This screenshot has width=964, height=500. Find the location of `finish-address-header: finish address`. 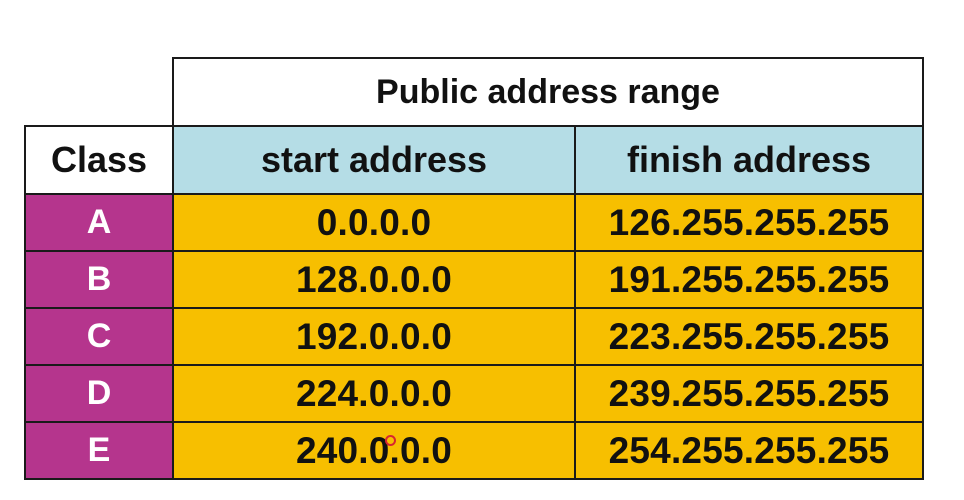

finish-address-header: finish address is located at coordinates (749, 160).